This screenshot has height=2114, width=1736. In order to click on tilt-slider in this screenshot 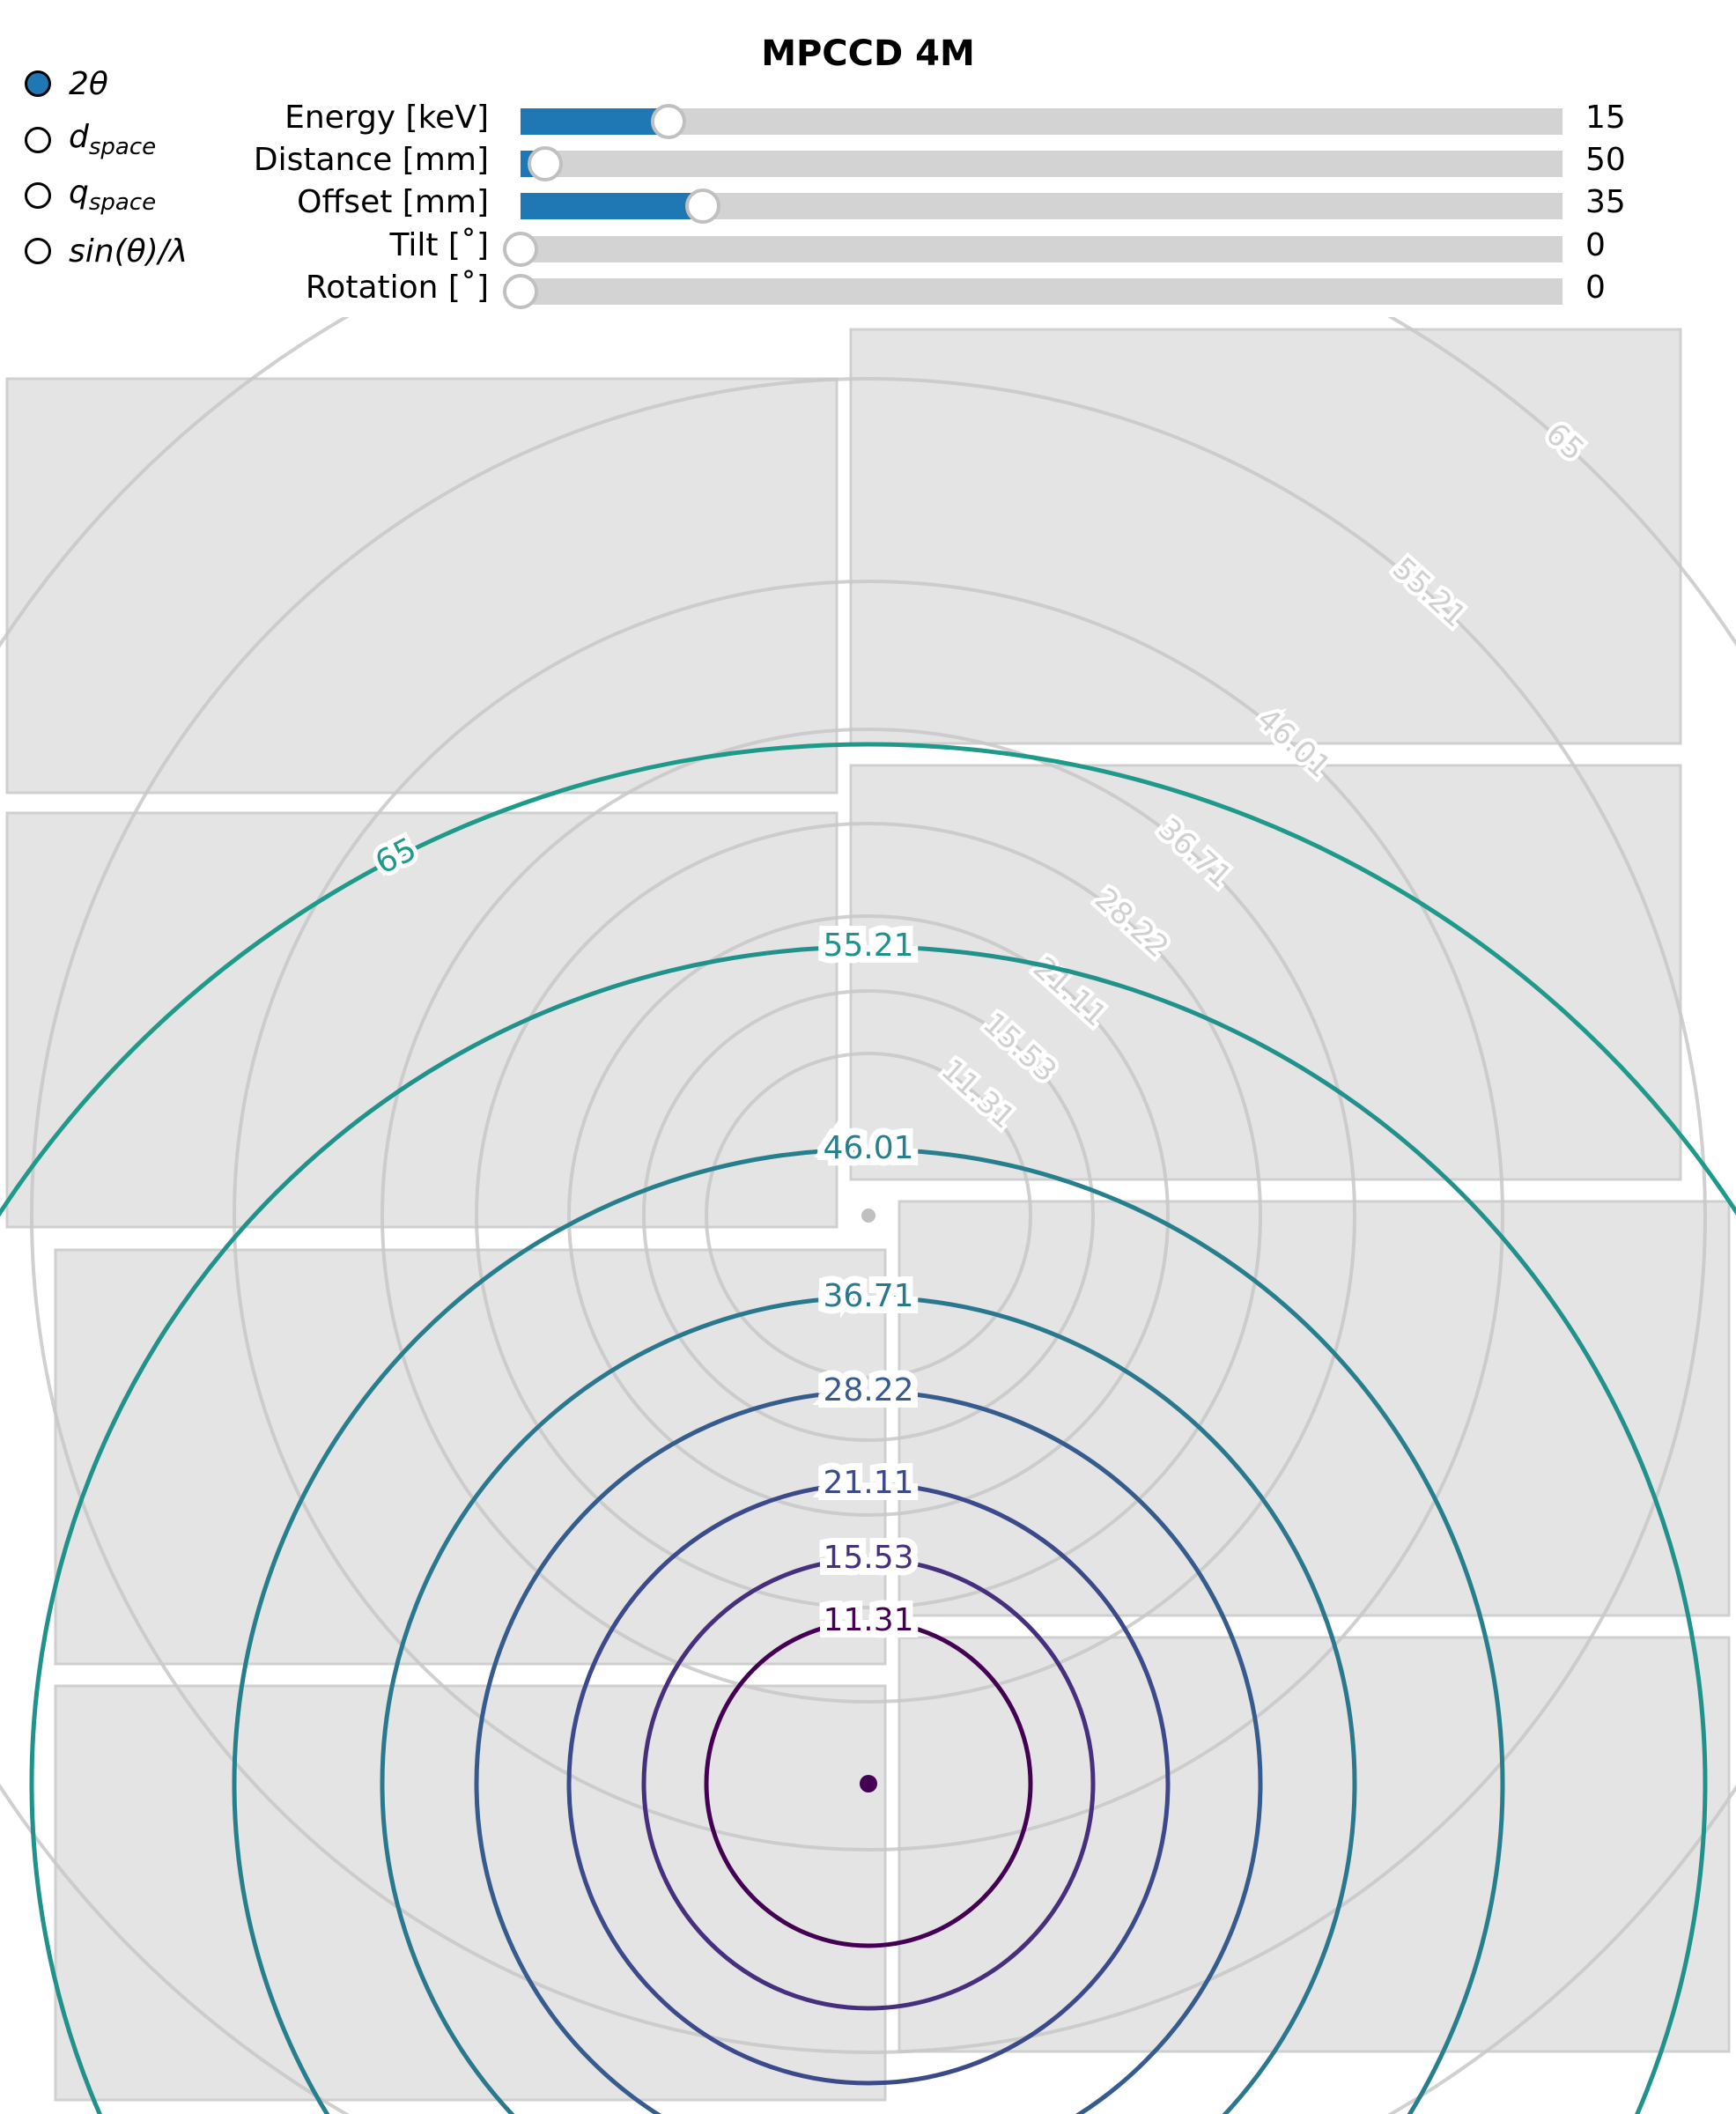, I will do `click(1032, 249)`.